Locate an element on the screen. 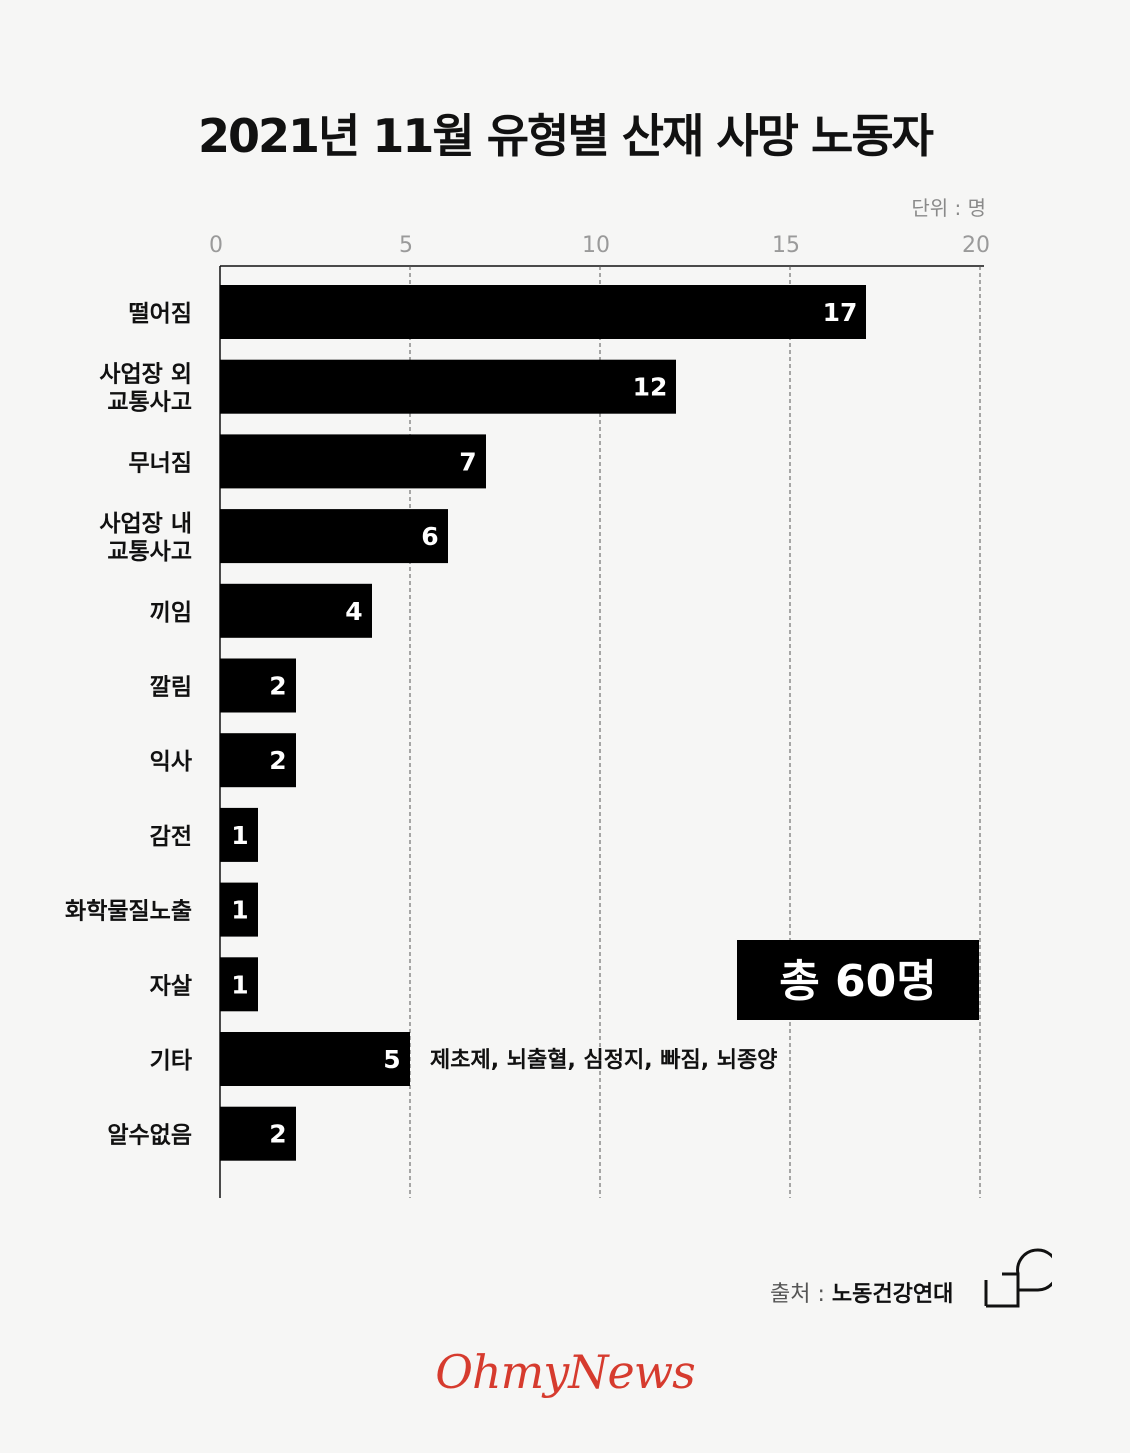  source-label: 출처 : is located at coordinates (797, 1294).